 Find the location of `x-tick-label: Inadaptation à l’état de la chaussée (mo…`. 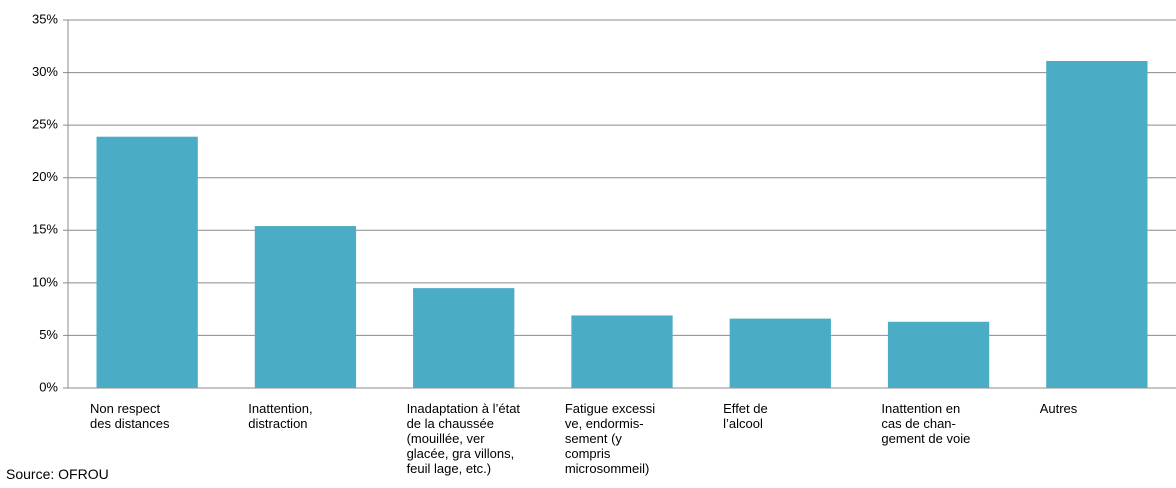

x-tick-label: Inadaptation à l’état de la chaussée (mo… is located at coordinates (463, 438).